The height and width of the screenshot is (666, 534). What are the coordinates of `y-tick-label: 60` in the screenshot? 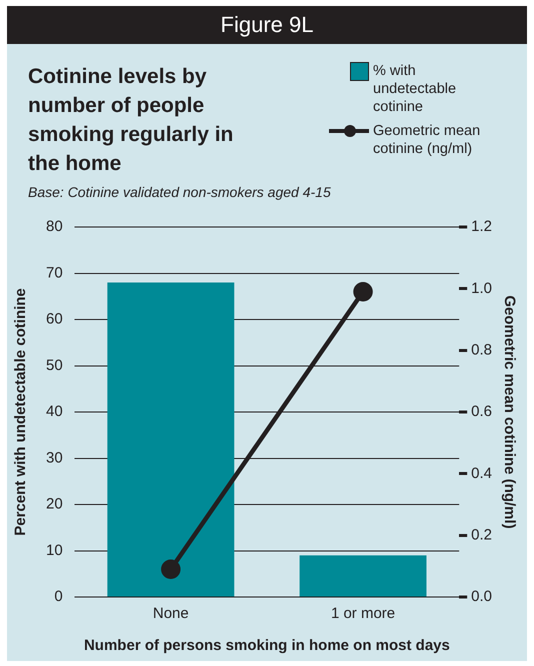 It's located at (54, 319).